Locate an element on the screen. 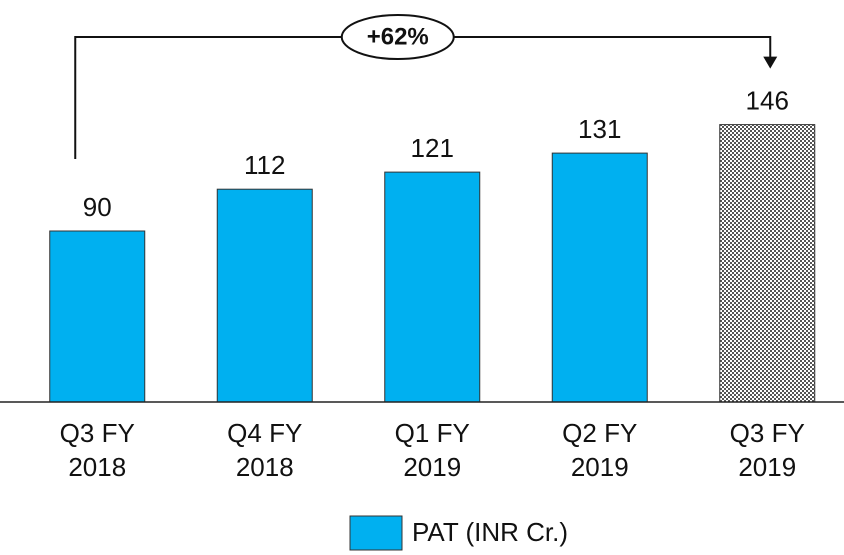  x-tick-label: Q1 FY 2019 is located at coordinates (432, 450).